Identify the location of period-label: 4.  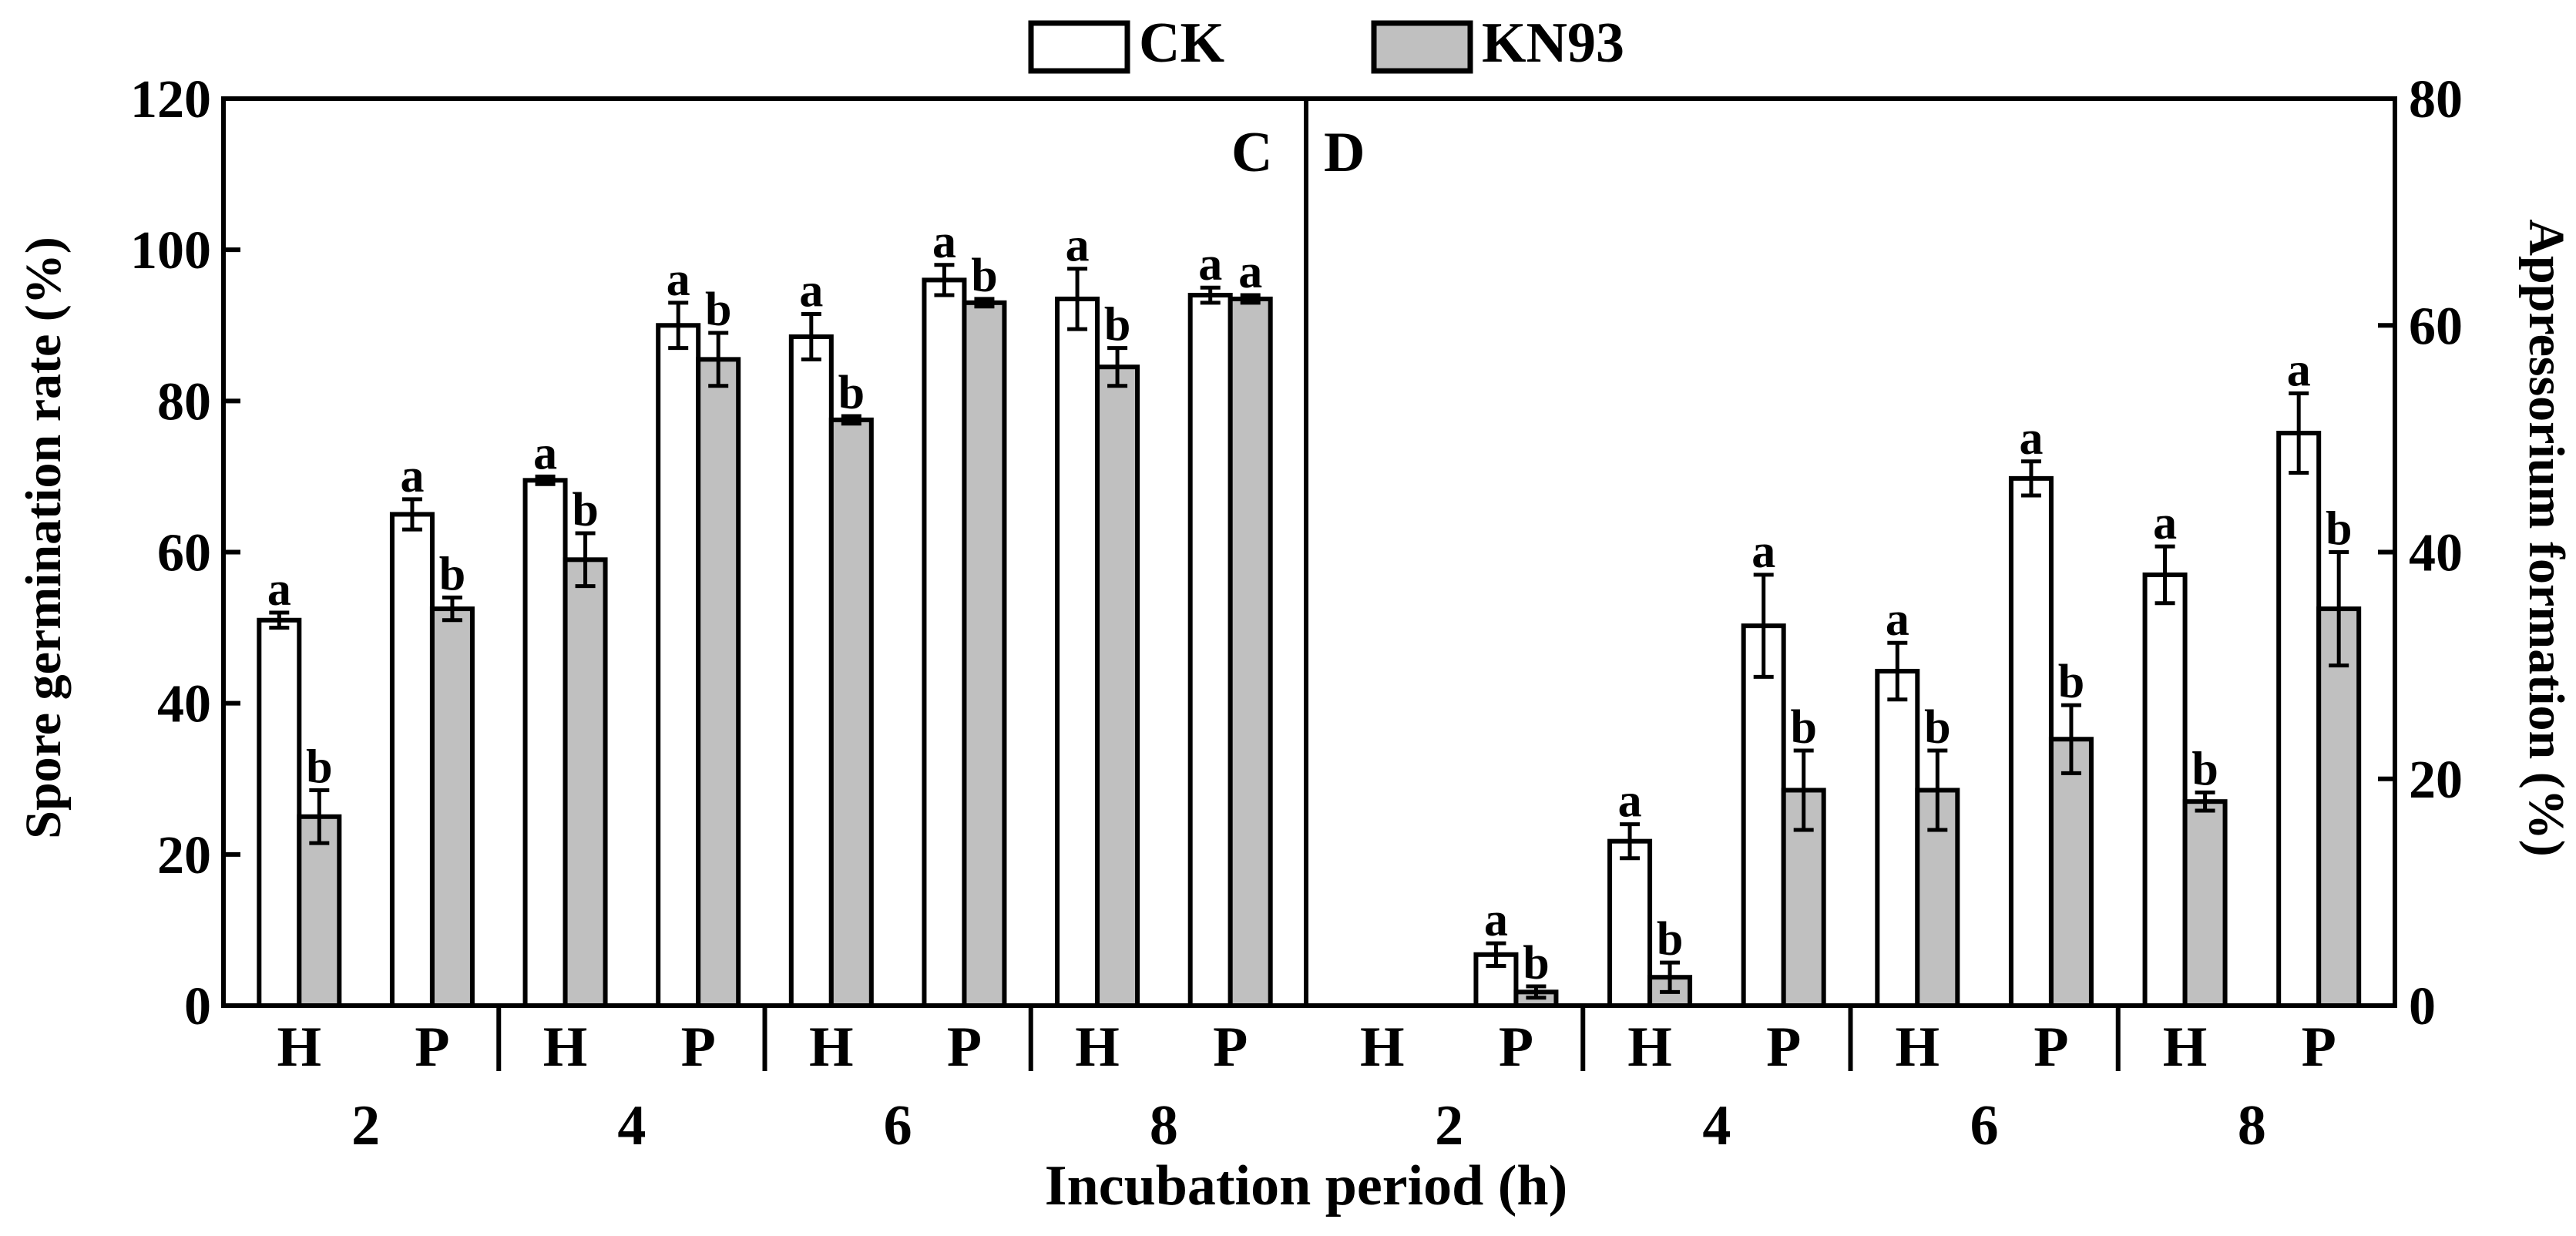
(1716, 1125).